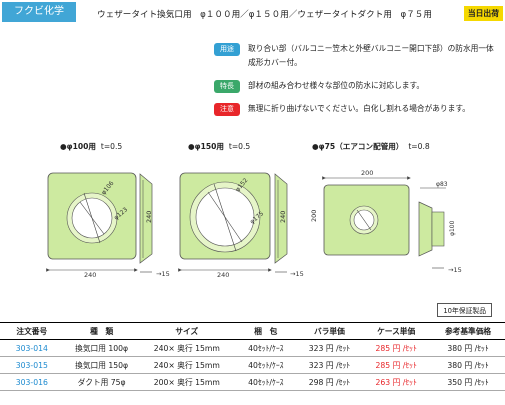 Image resolution: width=505 pixels, height=405 pixels. Describe the element at coordinates (329, 331) in the screenshot. I see `col-unit-price: バラ単価` at that location.